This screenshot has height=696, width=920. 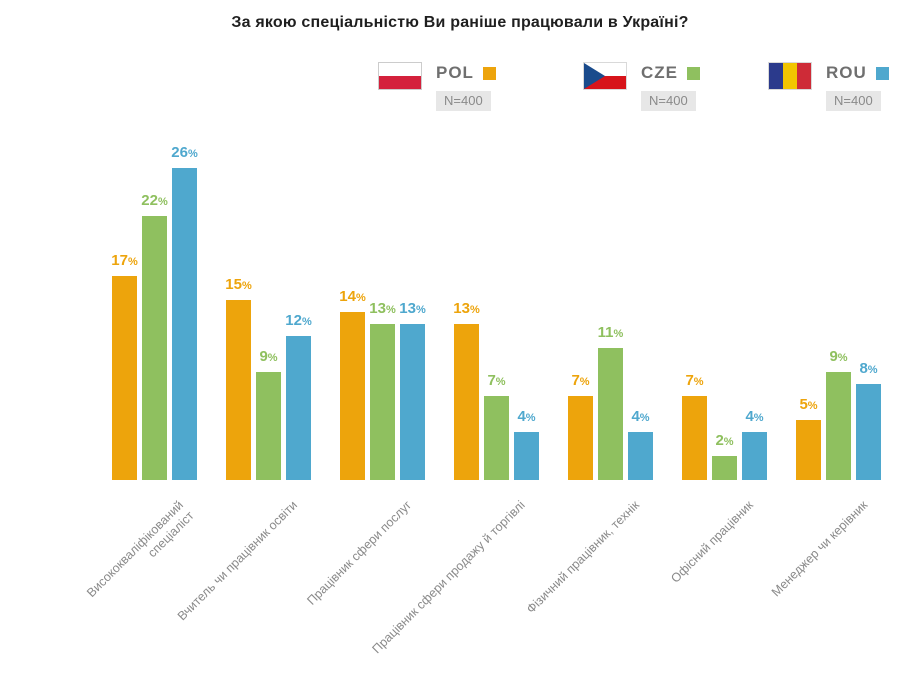 I want to click on bar-value-label-rou-category-2: 12%, so click(x=299, y=321).